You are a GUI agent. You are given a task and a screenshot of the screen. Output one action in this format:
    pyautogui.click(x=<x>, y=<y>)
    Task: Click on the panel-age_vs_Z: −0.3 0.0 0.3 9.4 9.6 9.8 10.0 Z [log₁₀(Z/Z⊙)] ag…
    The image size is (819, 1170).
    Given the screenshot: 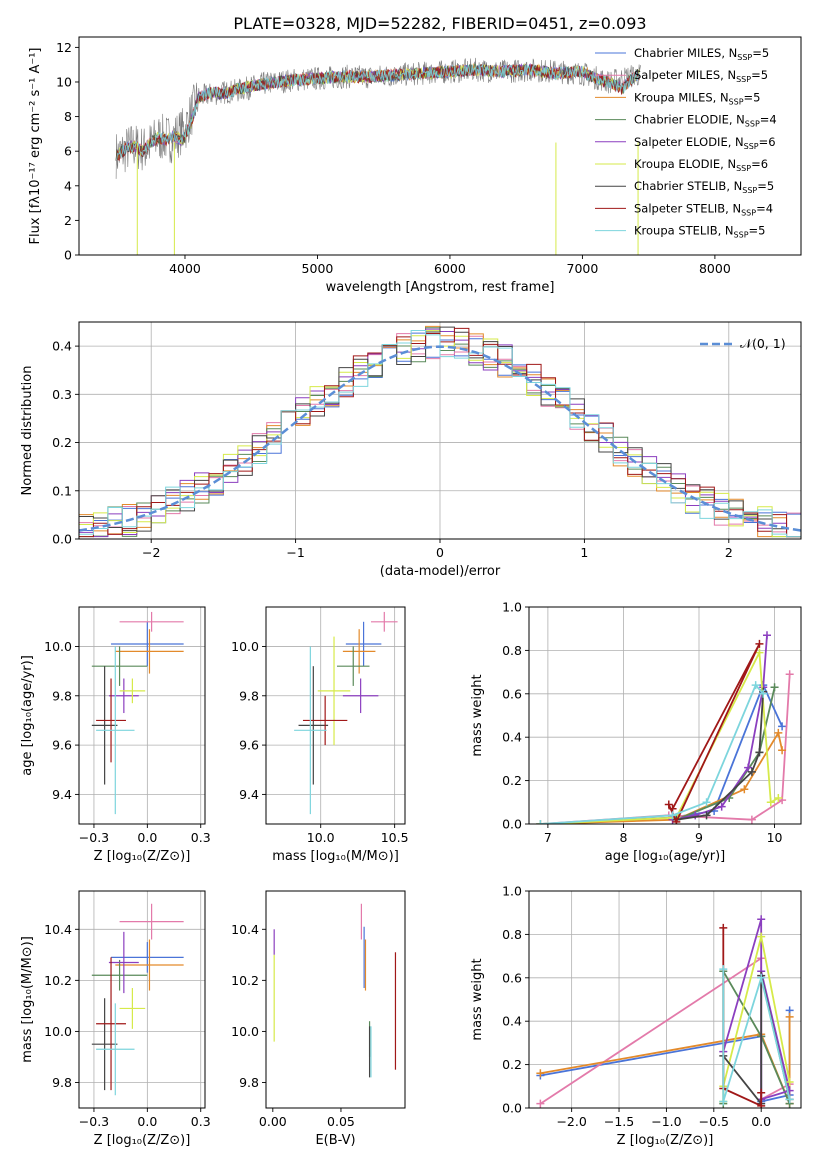 What is the action you would take?
    pyautogui.click(x=115, y=735)
    